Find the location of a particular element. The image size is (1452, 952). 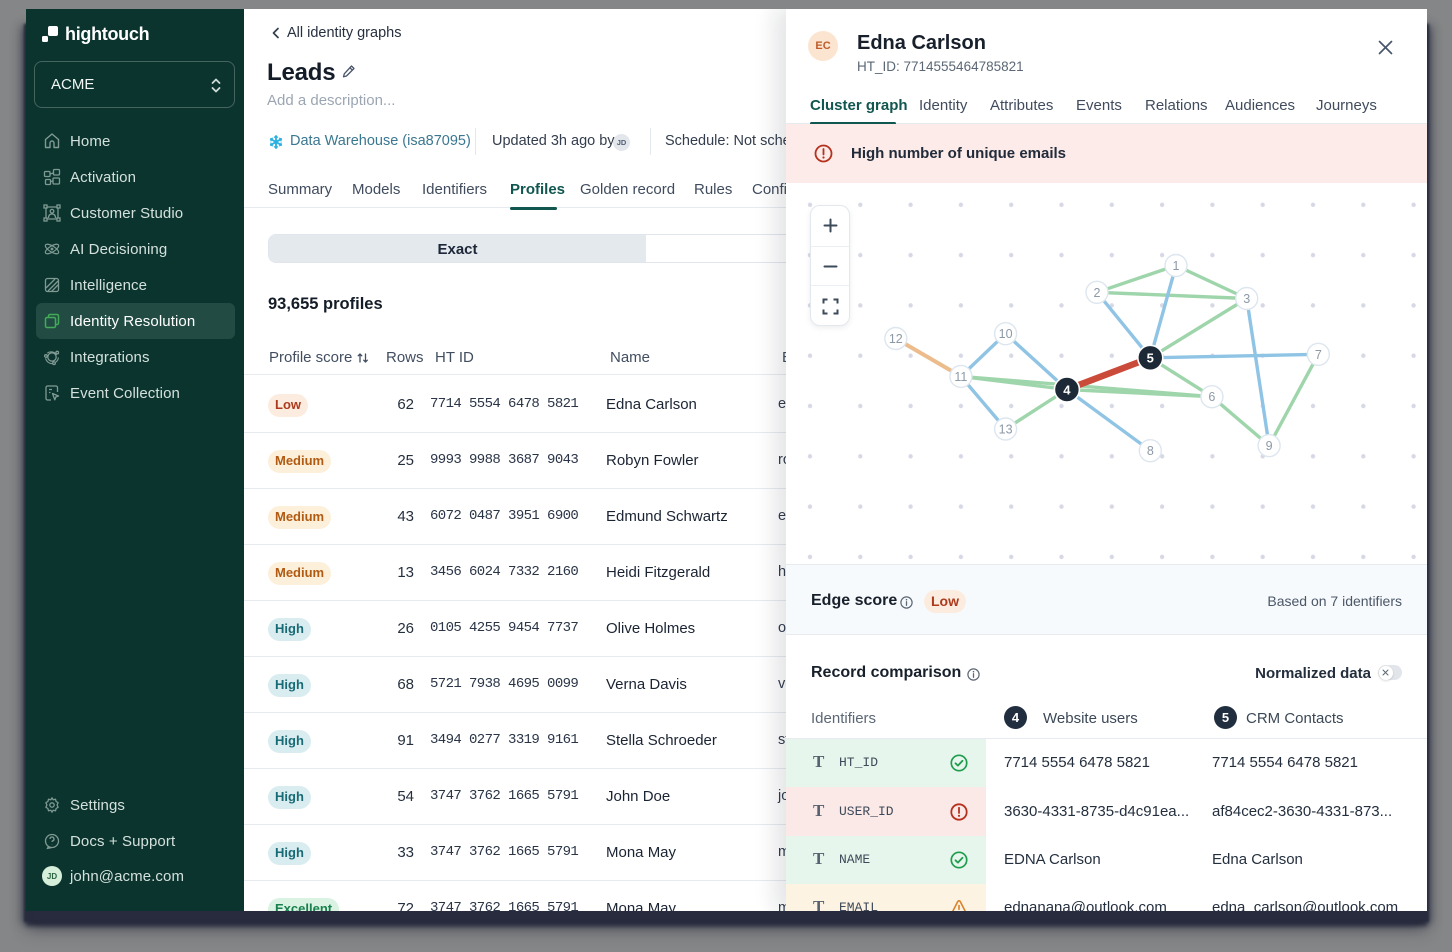

svg-text: 12 is located at coordinates (896, 339).